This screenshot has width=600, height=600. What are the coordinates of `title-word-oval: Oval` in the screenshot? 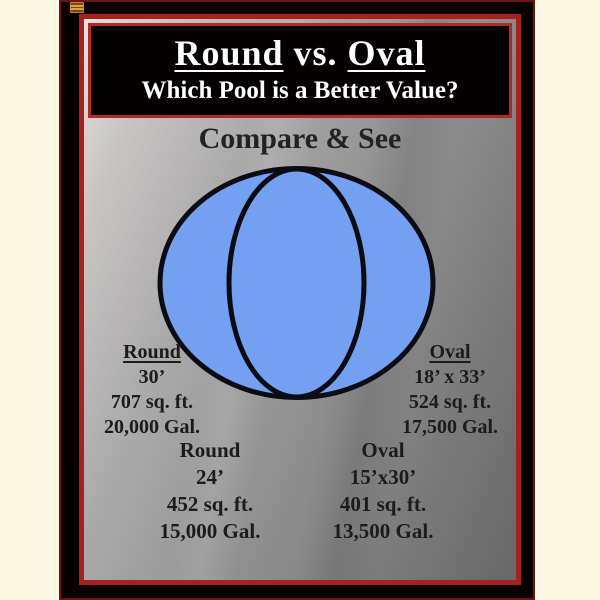 It's located at (386, 53).